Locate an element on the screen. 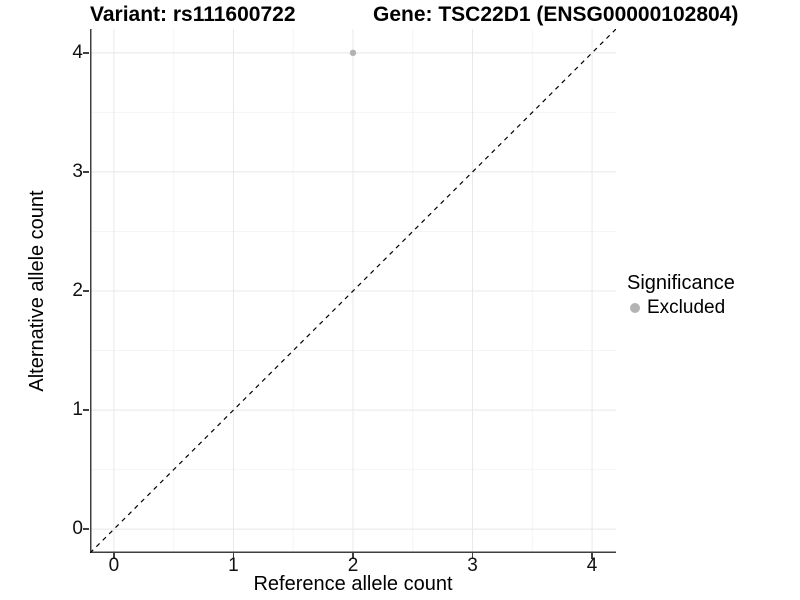 Image resolution: width=800 pixels, height=600 pixels. y-tick-label: 3 is located at coordinates (77, 171).